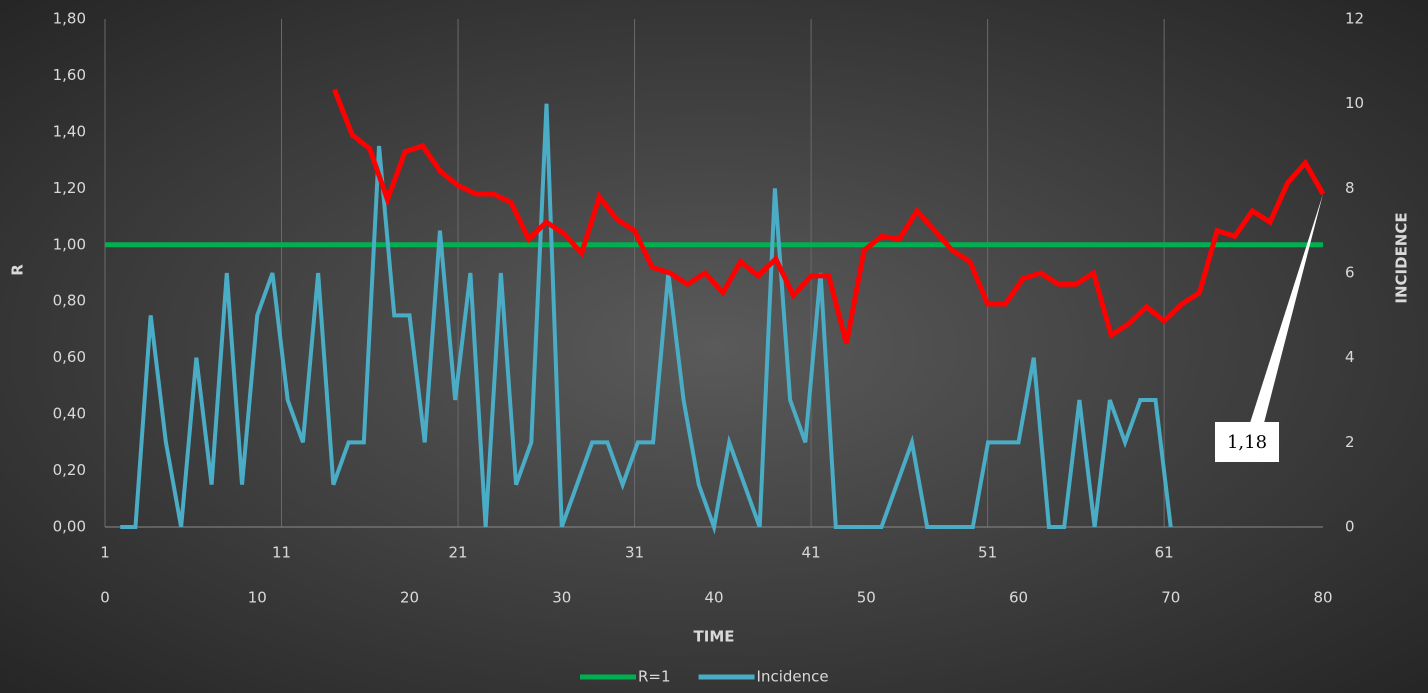 This screenshot has width=1428, height=693. Describe the element at coordinates (105, 598) in the screenshot. I see `x2-tick-label: 0` at that location.